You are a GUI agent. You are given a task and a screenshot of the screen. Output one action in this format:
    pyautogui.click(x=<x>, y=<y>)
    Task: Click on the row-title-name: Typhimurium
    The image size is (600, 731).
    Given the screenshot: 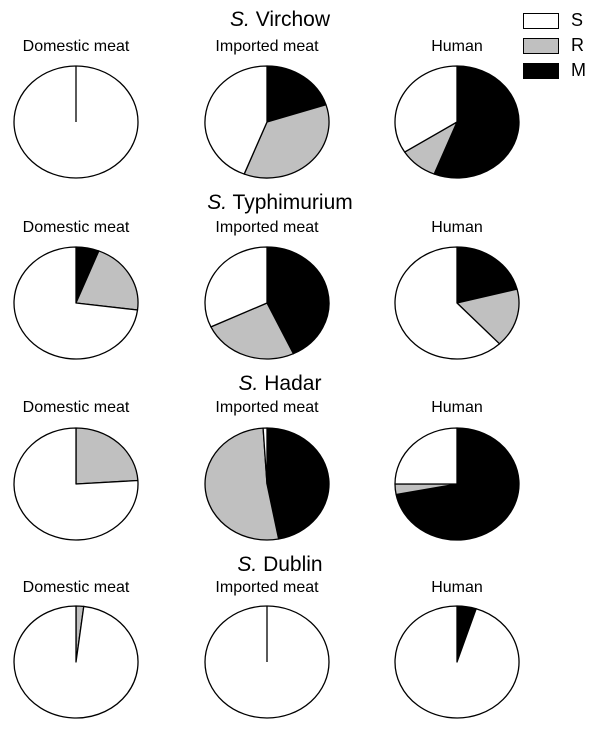 What is the action you would take?
    pyautogui.click(x=292, y=202)
    